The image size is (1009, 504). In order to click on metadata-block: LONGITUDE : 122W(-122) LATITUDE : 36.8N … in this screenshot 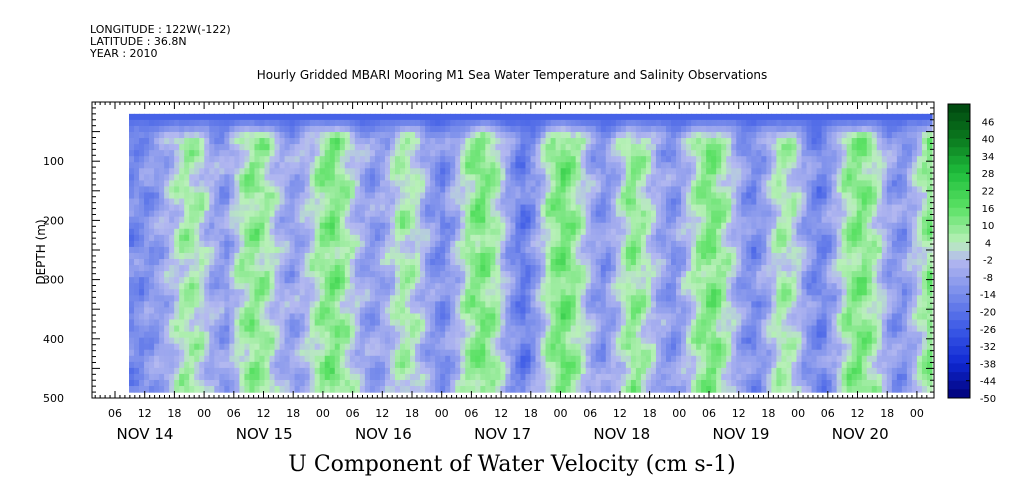, I will do `click(160, 42)`.